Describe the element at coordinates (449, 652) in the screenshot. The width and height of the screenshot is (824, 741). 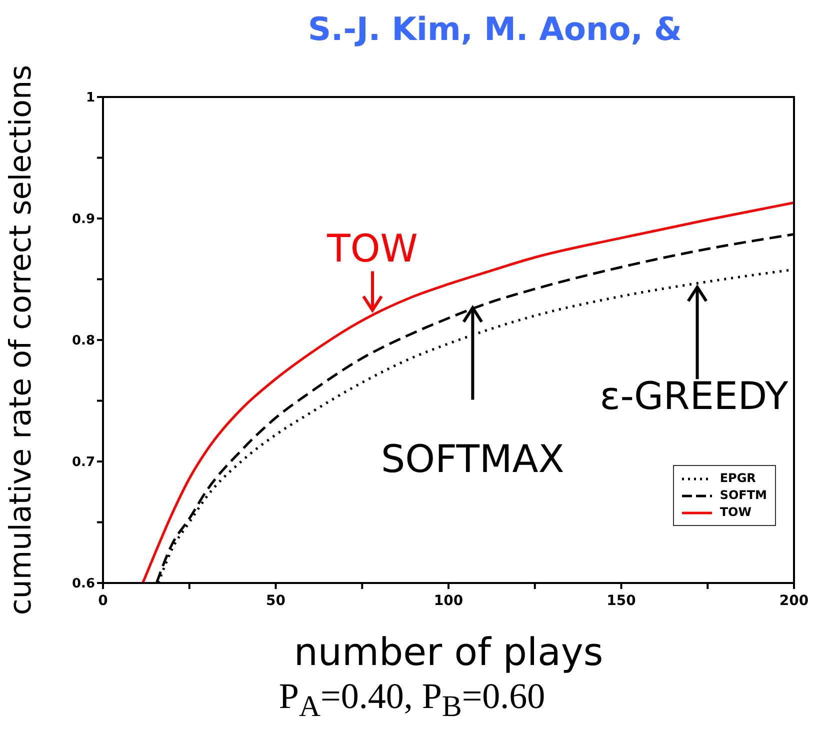
I see `x-axis-title: number of plays` at that location.